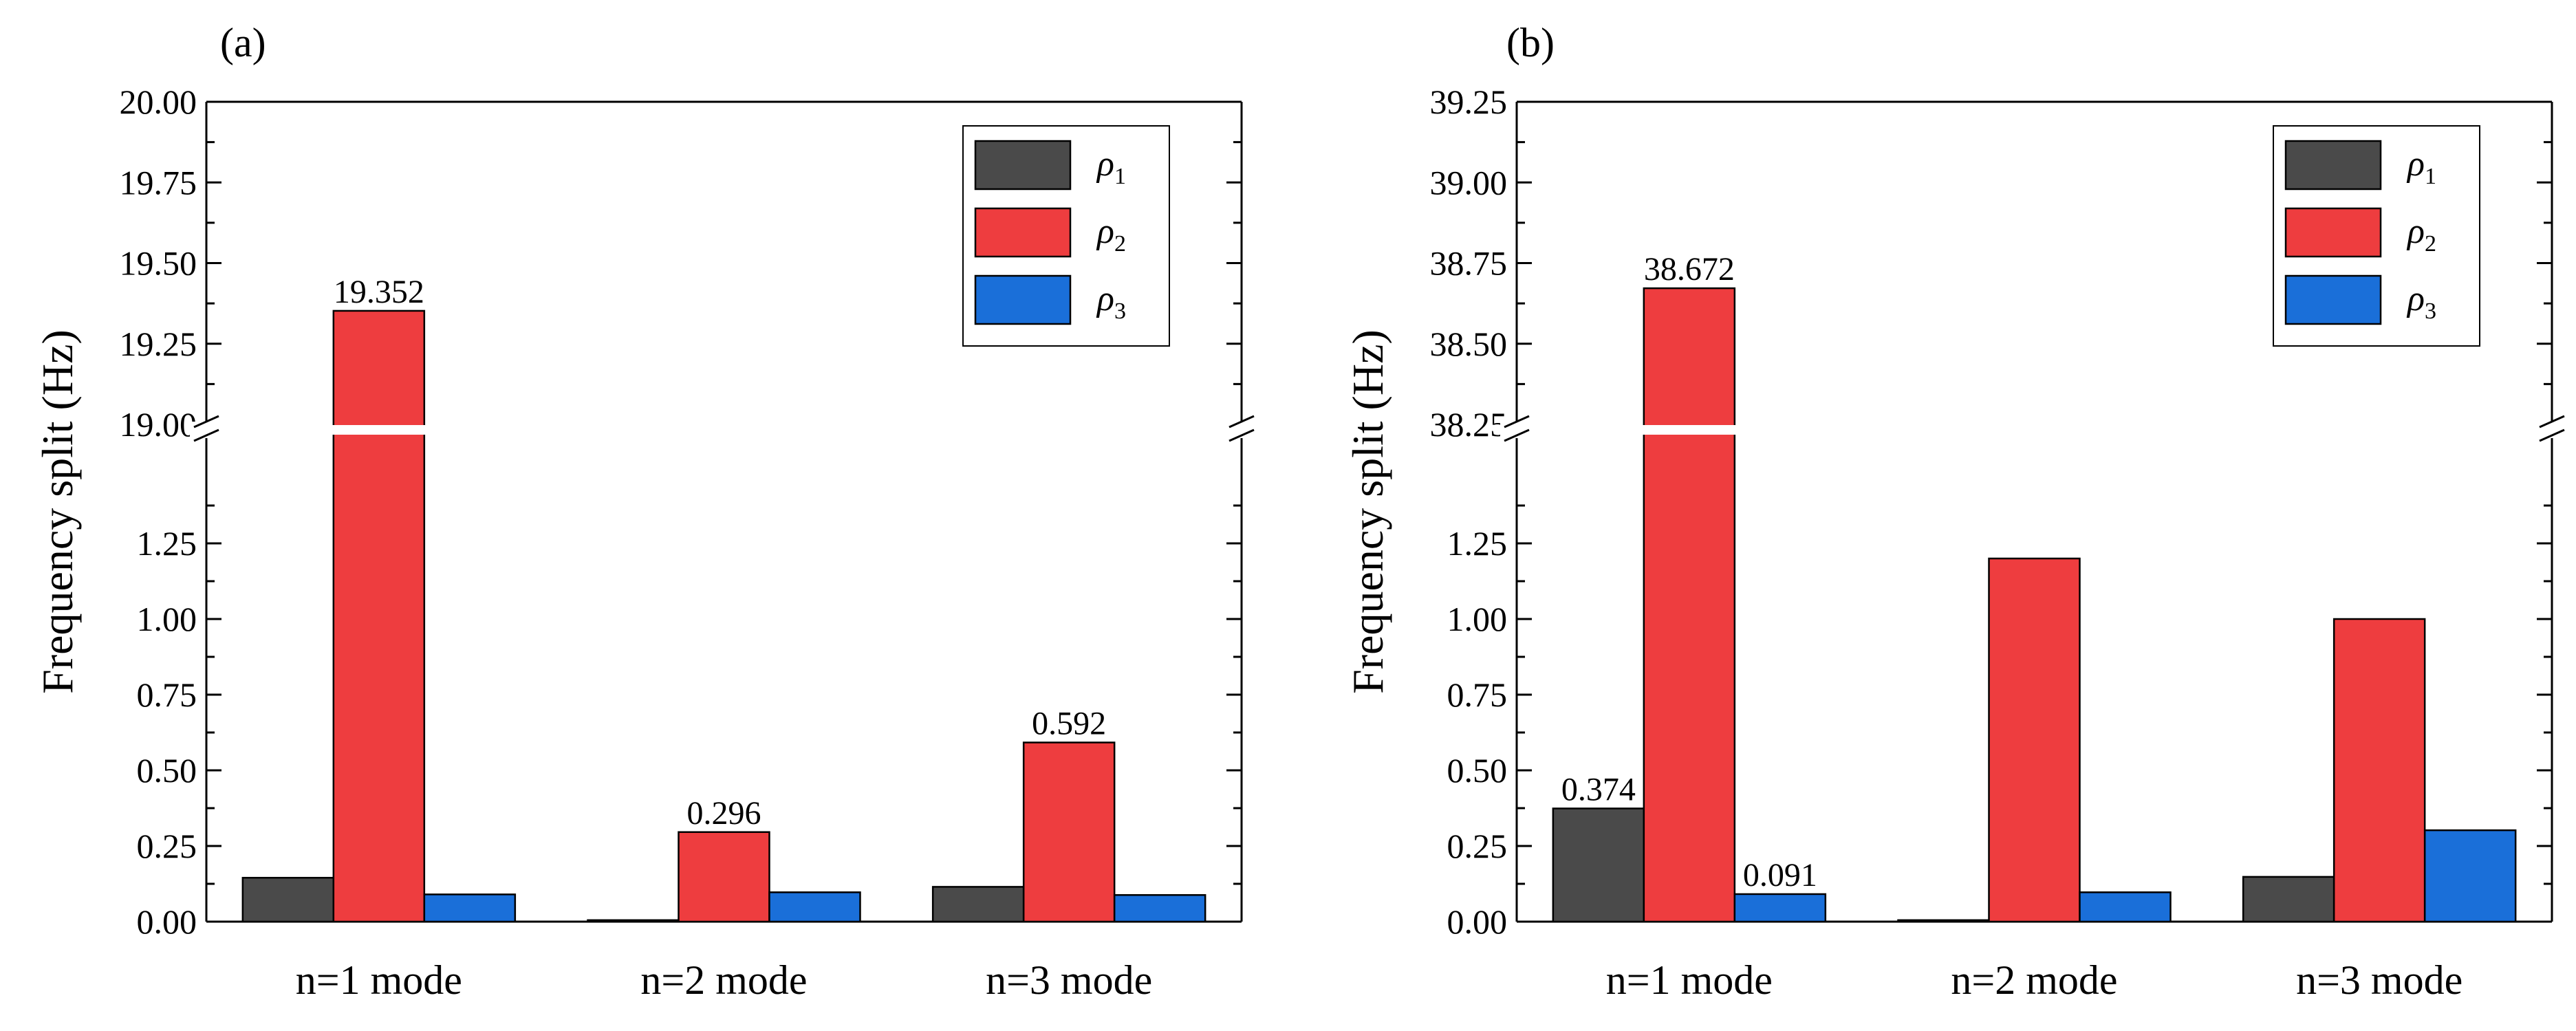 Image resolution: width=2576 pixels, height=1031 pixels. Describe the element at coordinates (1690, 269) in the screenshot. I see `data-label: 38.672` at that location.